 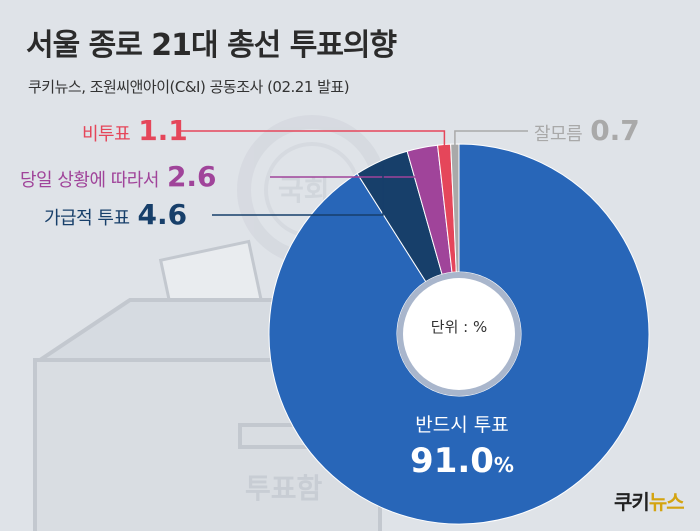 What do you see at coordinates (163, 130) in the screenshot?
I see `slice-value: 1.1` at bounding box center [163, 130].